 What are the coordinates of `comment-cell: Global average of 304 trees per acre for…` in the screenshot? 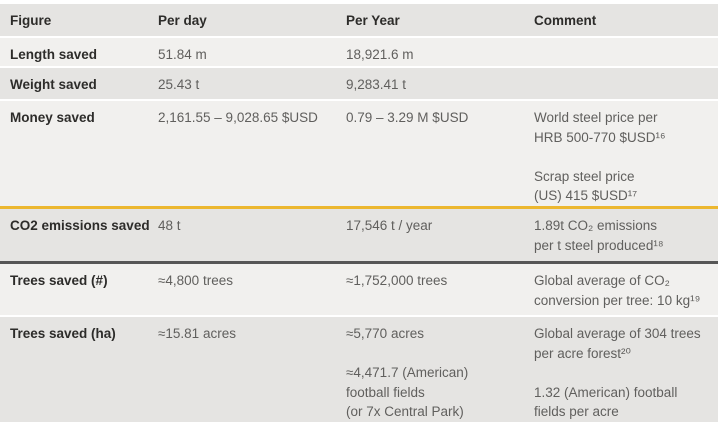 It's located at (617, 373).